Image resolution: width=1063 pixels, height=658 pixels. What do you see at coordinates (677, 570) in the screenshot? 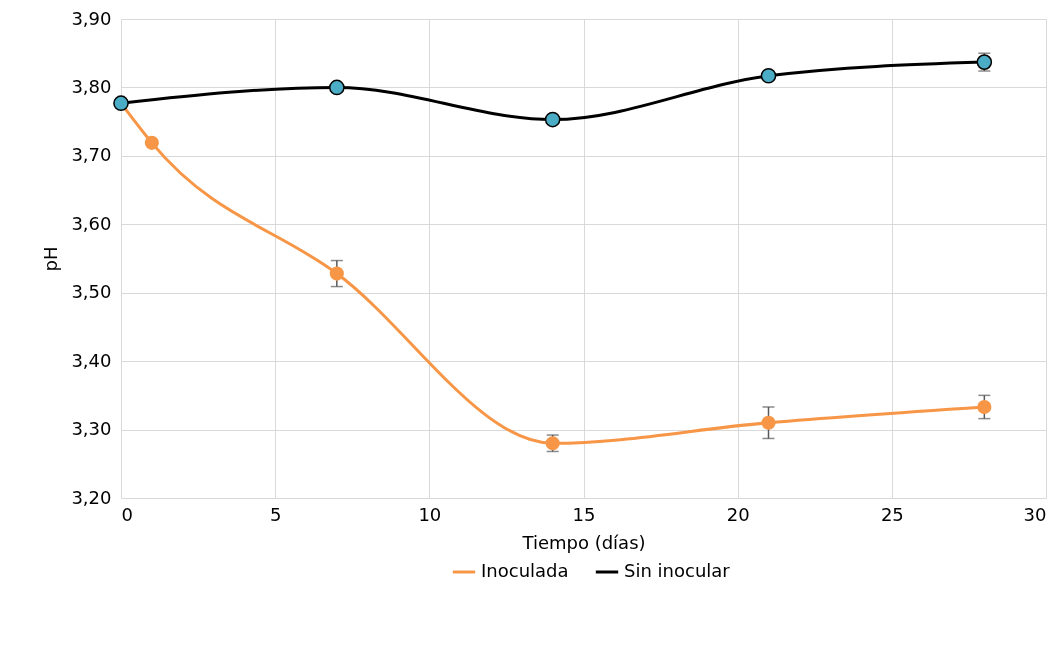
I see `legend-label: Sin inocular` at bounding box center [677, 570].